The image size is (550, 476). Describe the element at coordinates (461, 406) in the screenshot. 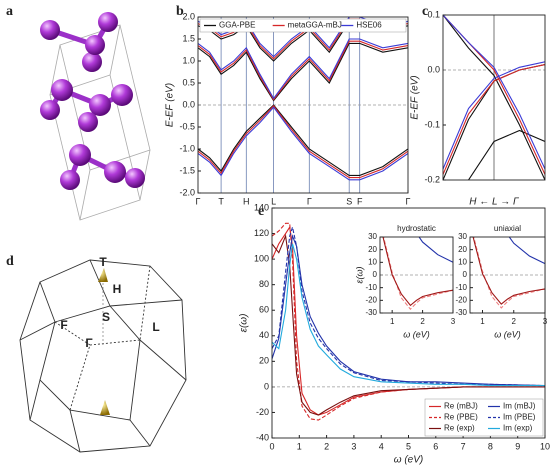

I see `legend-label: Re (mBJ)` at that location.